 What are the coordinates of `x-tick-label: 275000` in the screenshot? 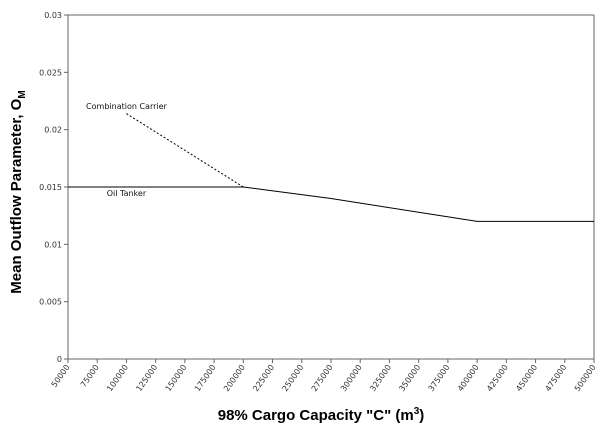 It's located at (322, 378).